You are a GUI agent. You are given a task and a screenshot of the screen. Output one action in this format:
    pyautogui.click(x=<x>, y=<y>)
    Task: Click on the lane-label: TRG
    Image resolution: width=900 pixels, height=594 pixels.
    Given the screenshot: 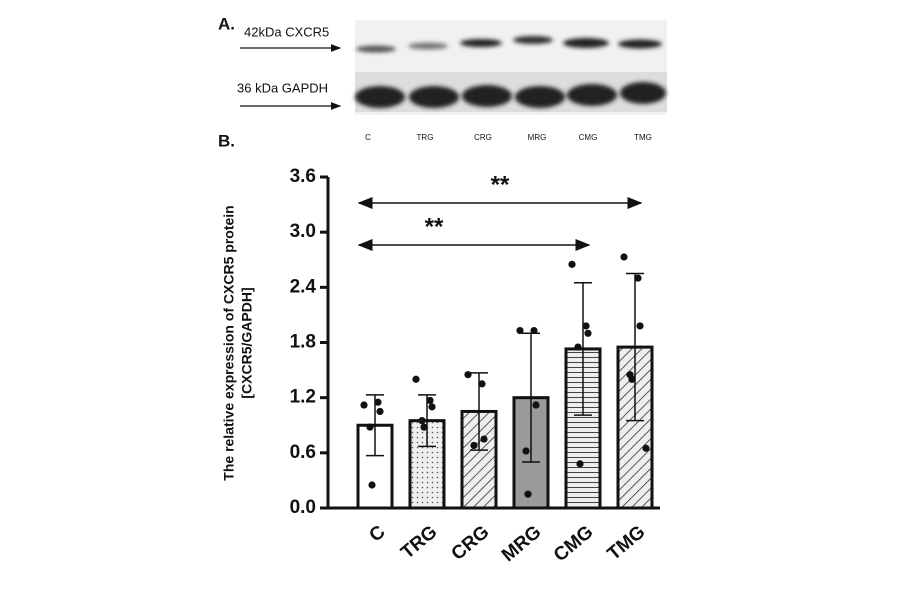 What is the action you would take?
    pyautogui.click(x=425, y=137)
    